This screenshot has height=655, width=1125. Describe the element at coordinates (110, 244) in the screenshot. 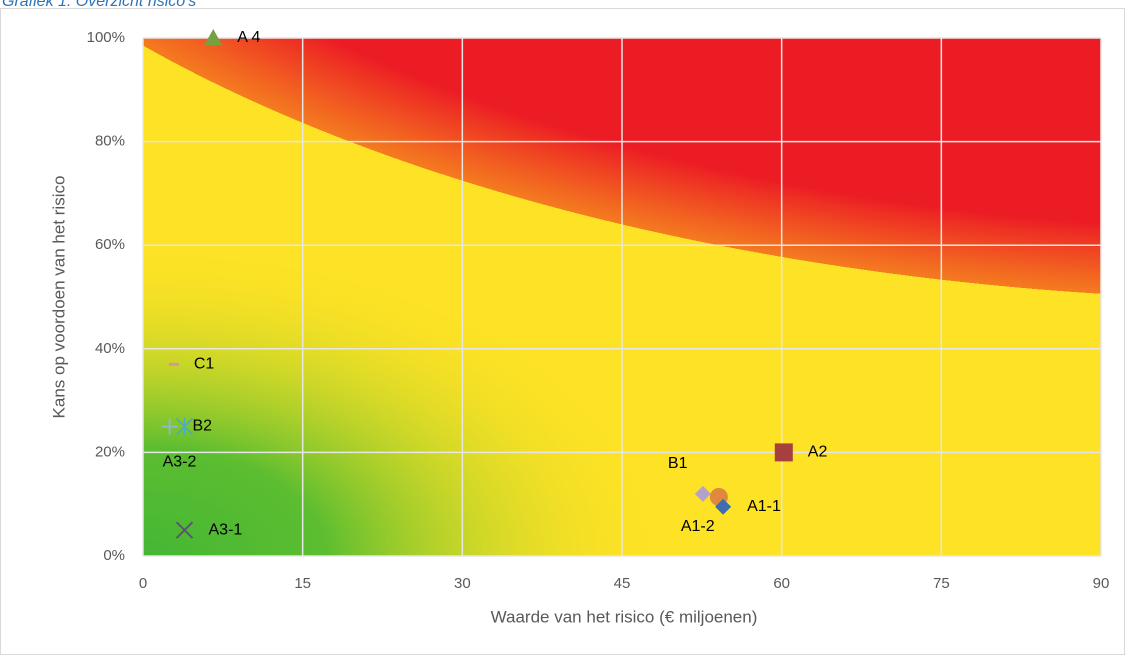

I see `y-tick-label: 60%` at that location.